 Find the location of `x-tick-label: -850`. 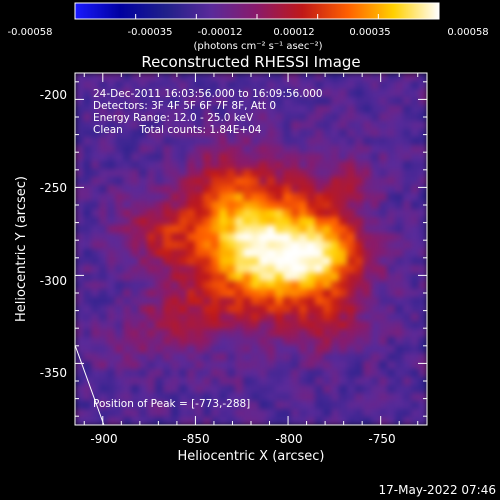

x-tick-label: -850 is located at coordinates (195, 439).